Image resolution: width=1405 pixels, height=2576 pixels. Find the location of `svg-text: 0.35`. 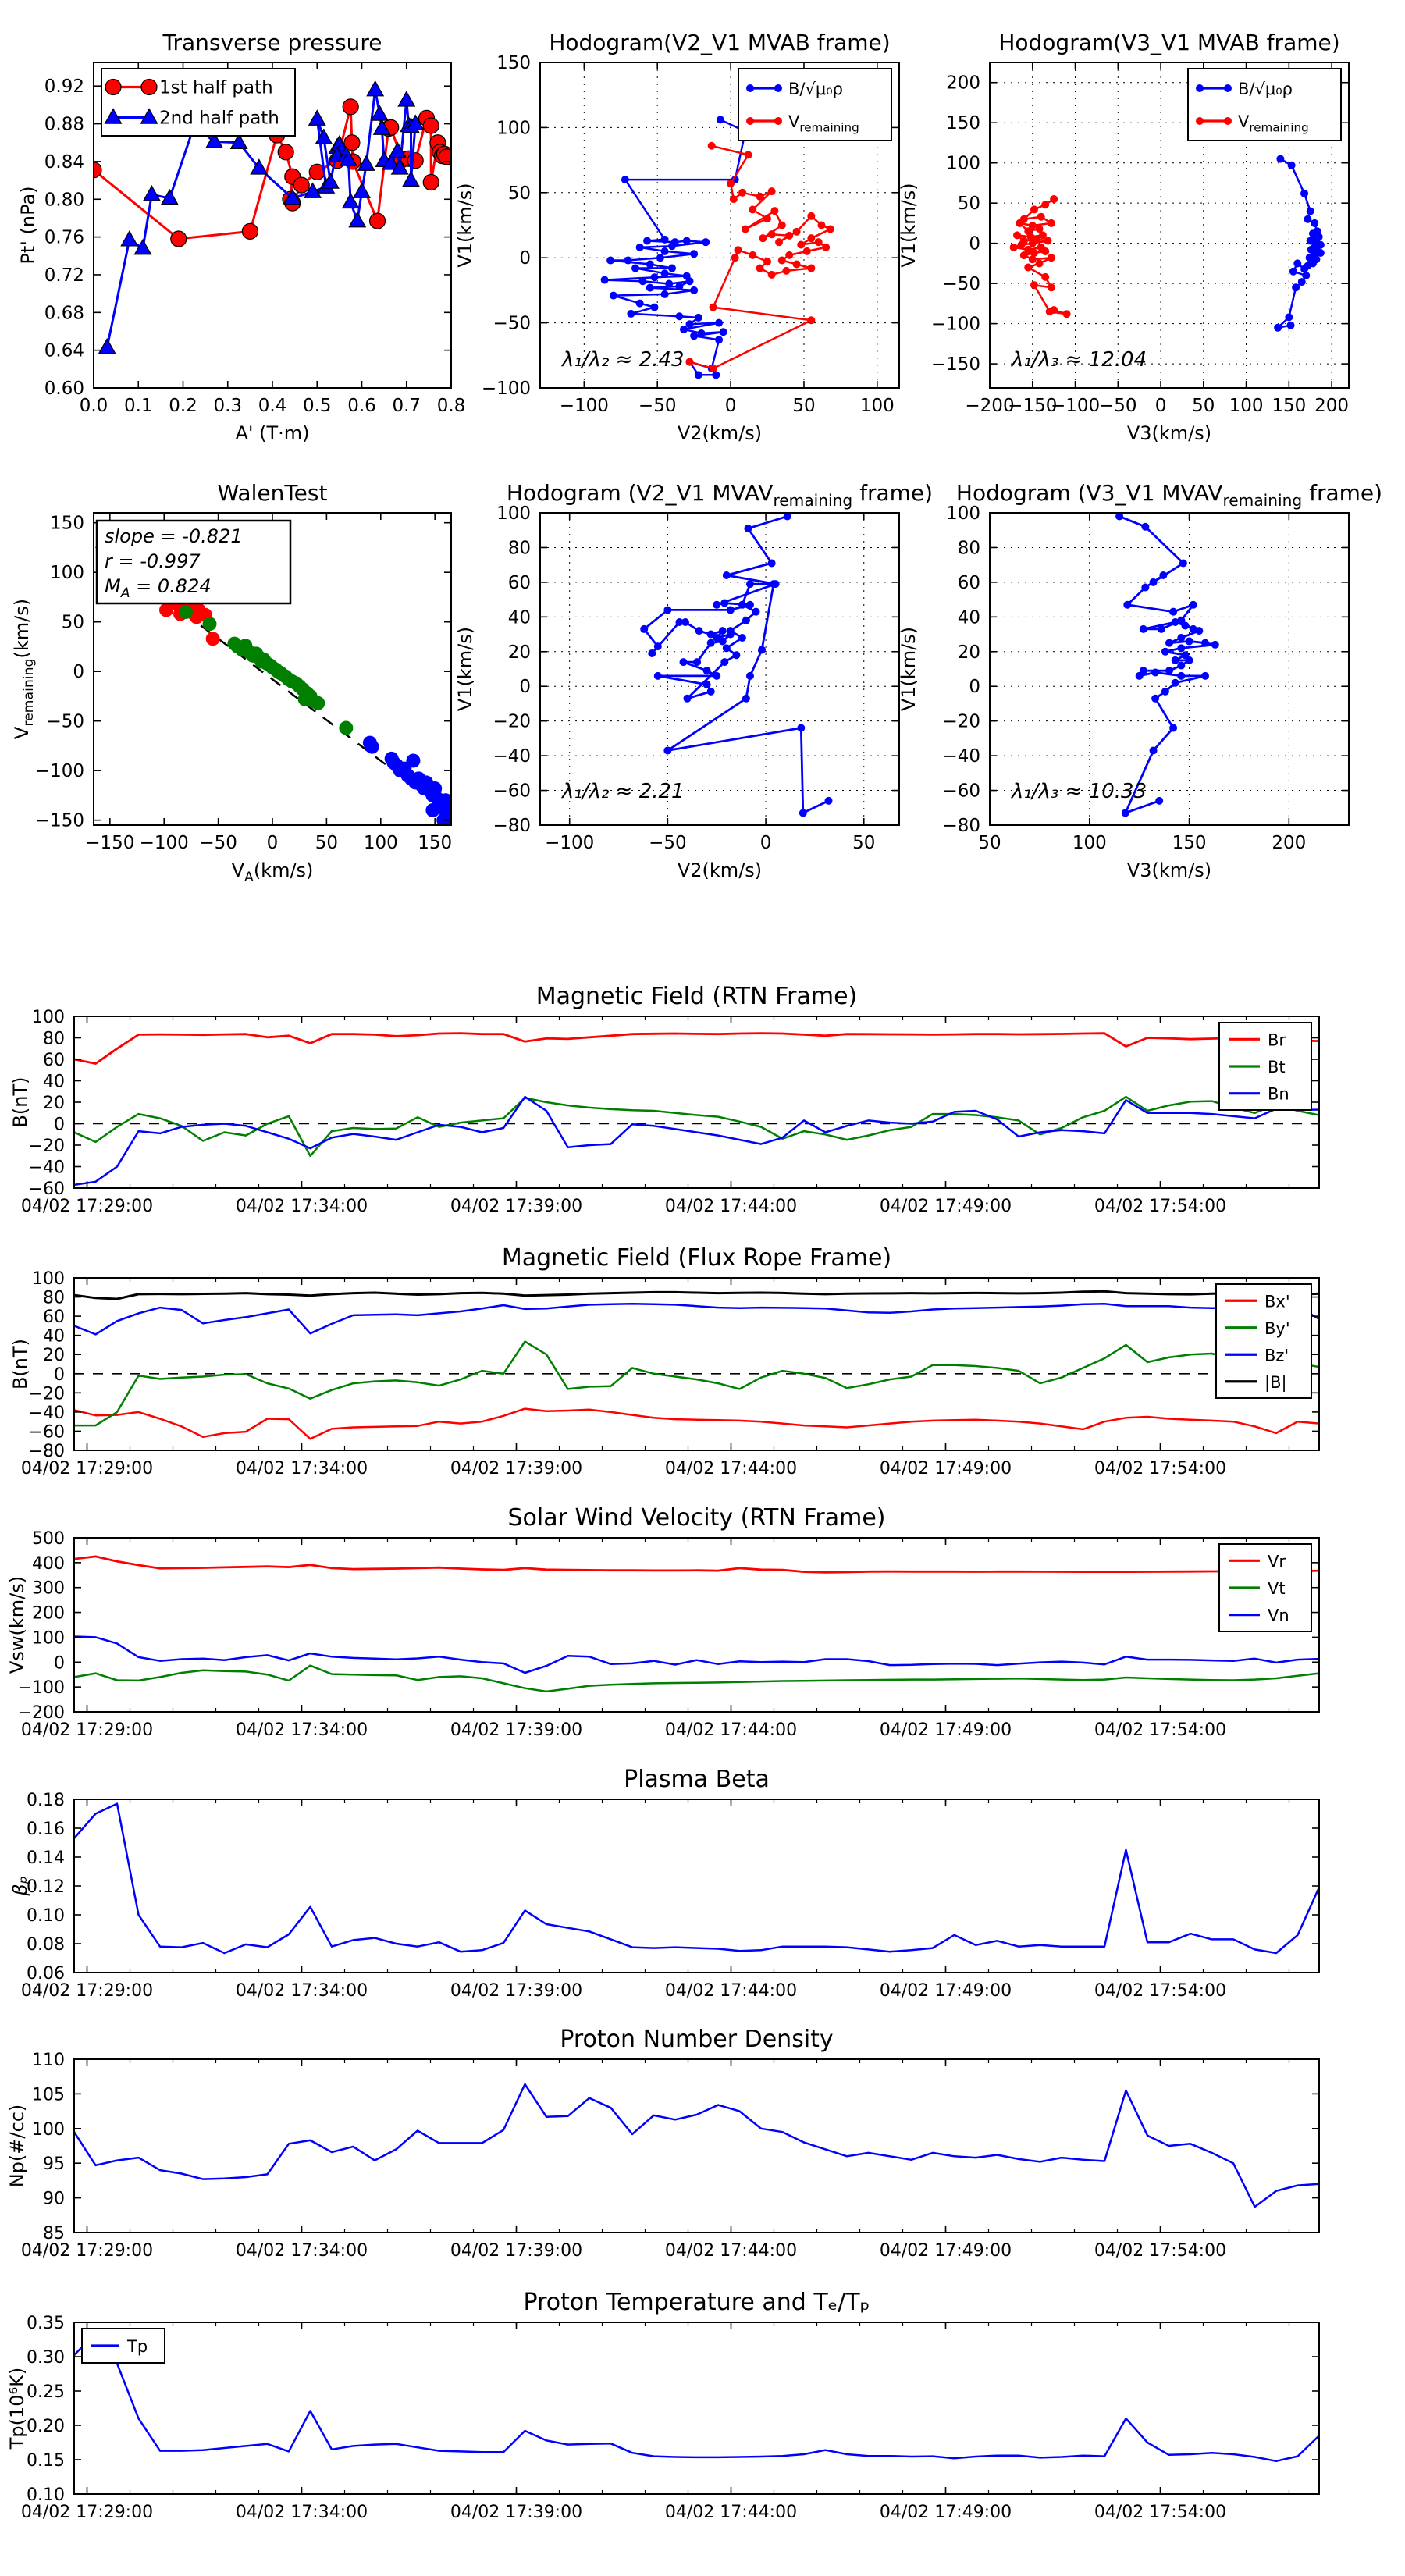

svg-text: 0.35 is located at coordinates (46, 2323).